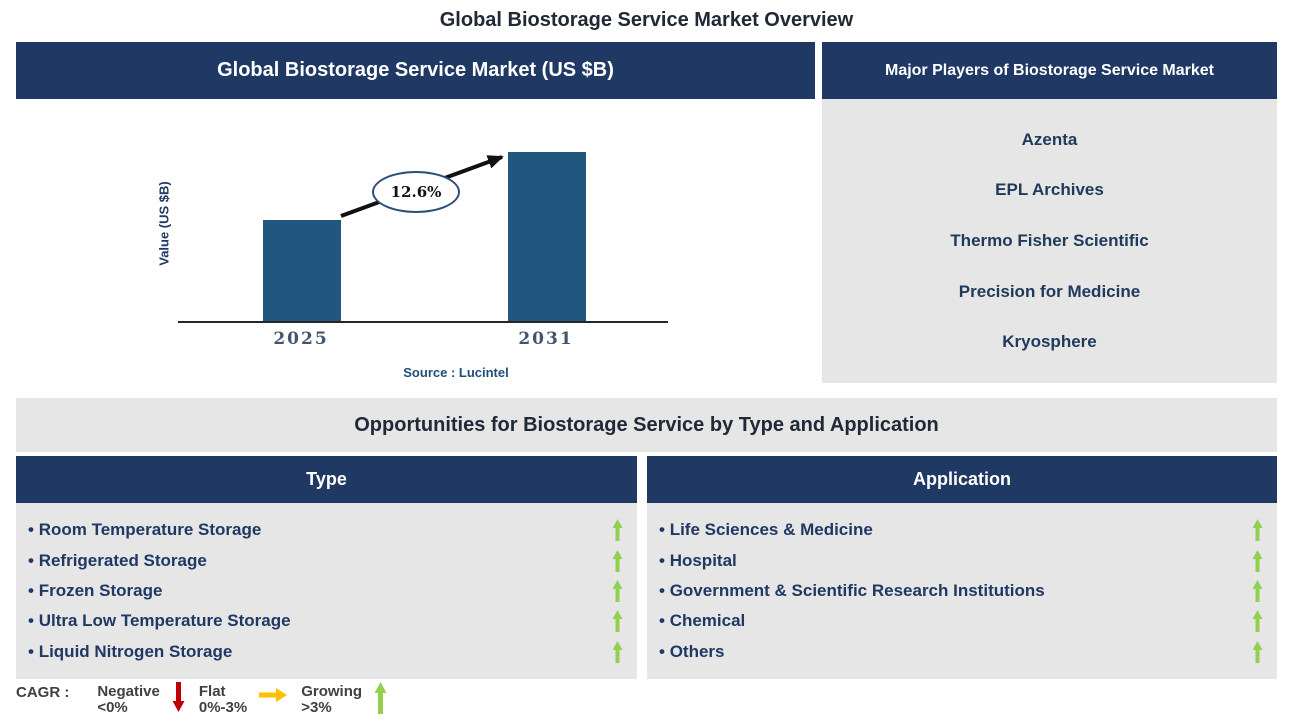 The image size is (1293, 727). I want to click on cagr-callout-ellipse: 12.6%, so click(416, 192).